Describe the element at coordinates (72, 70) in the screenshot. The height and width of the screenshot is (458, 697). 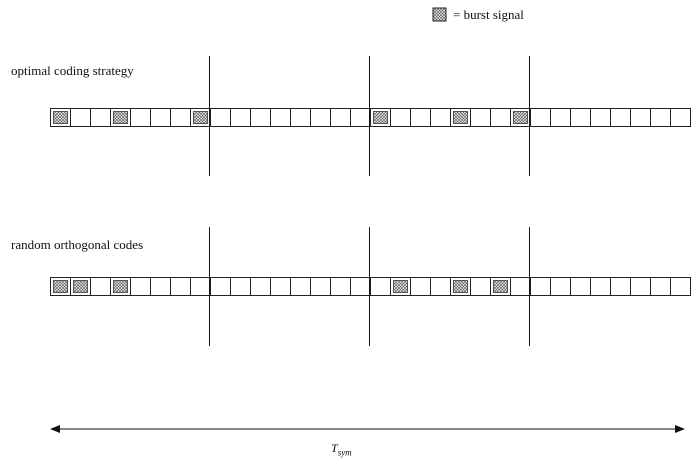
I see `row-label-optimal-coding: optimal coding strategy` at that location.